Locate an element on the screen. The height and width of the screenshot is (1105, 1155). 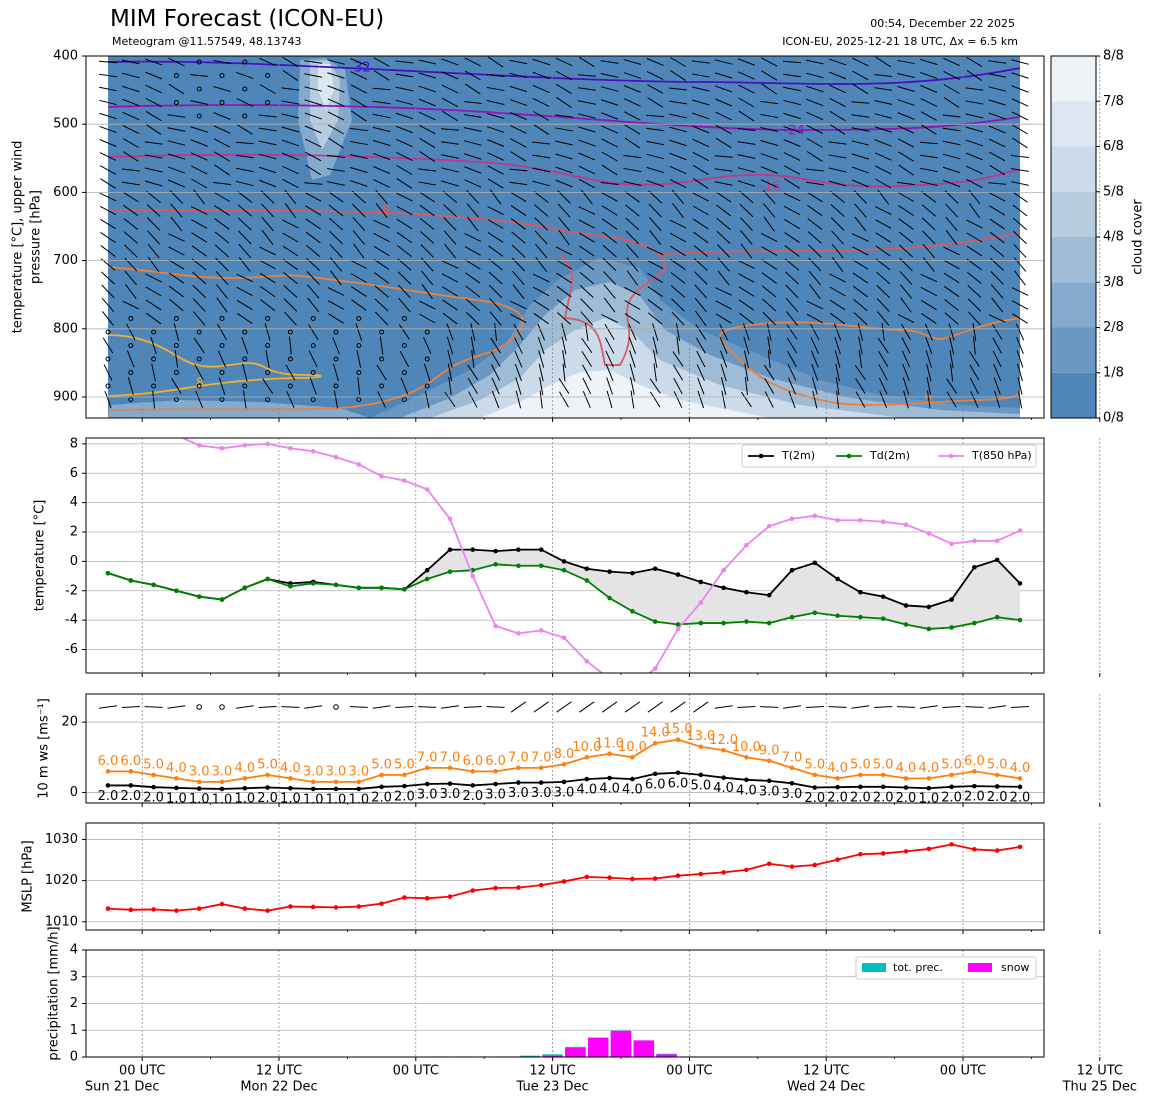
t2m-point is located at coordinates (951, 599).